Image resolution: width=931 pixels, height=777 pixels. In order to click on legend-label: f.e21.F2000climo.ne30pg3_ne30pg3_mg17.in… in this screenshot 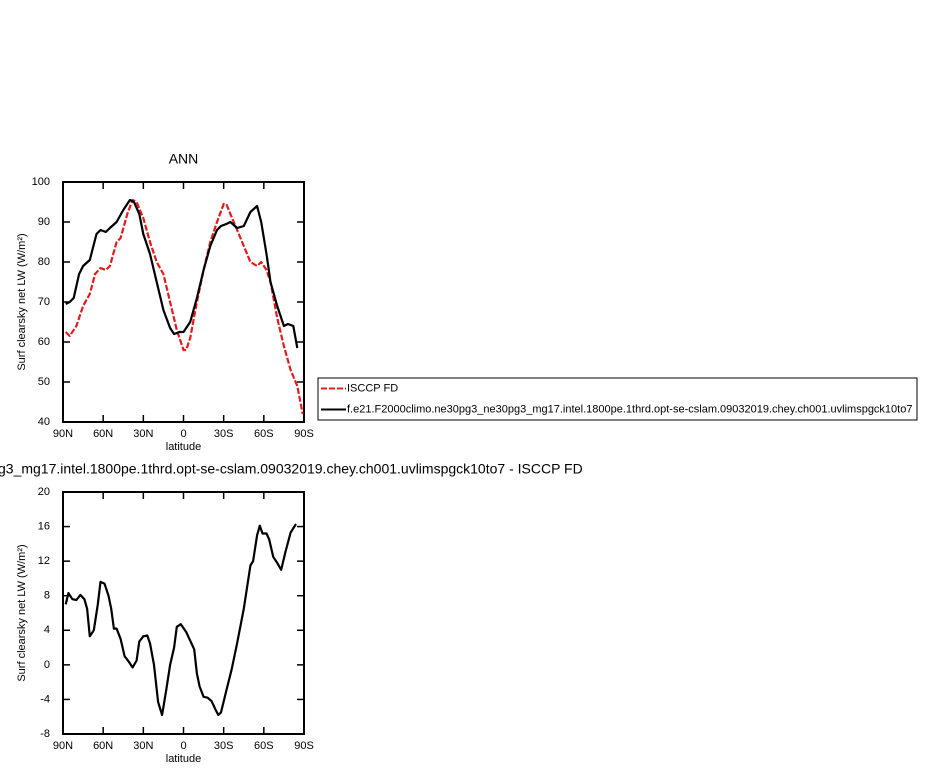, I will do `click(629, 409)`.